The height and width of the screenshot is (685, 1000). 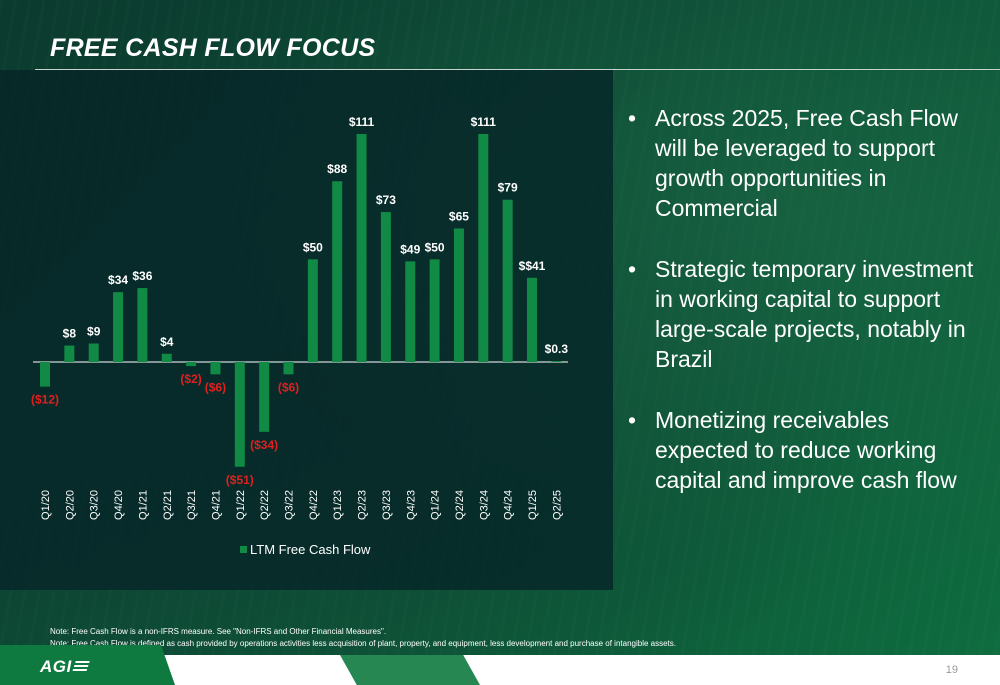 What do you see at coordinates (241, 505) in the screenshot?
I see `x-tick-label: Q1/22` at bounding box center [241, 505].